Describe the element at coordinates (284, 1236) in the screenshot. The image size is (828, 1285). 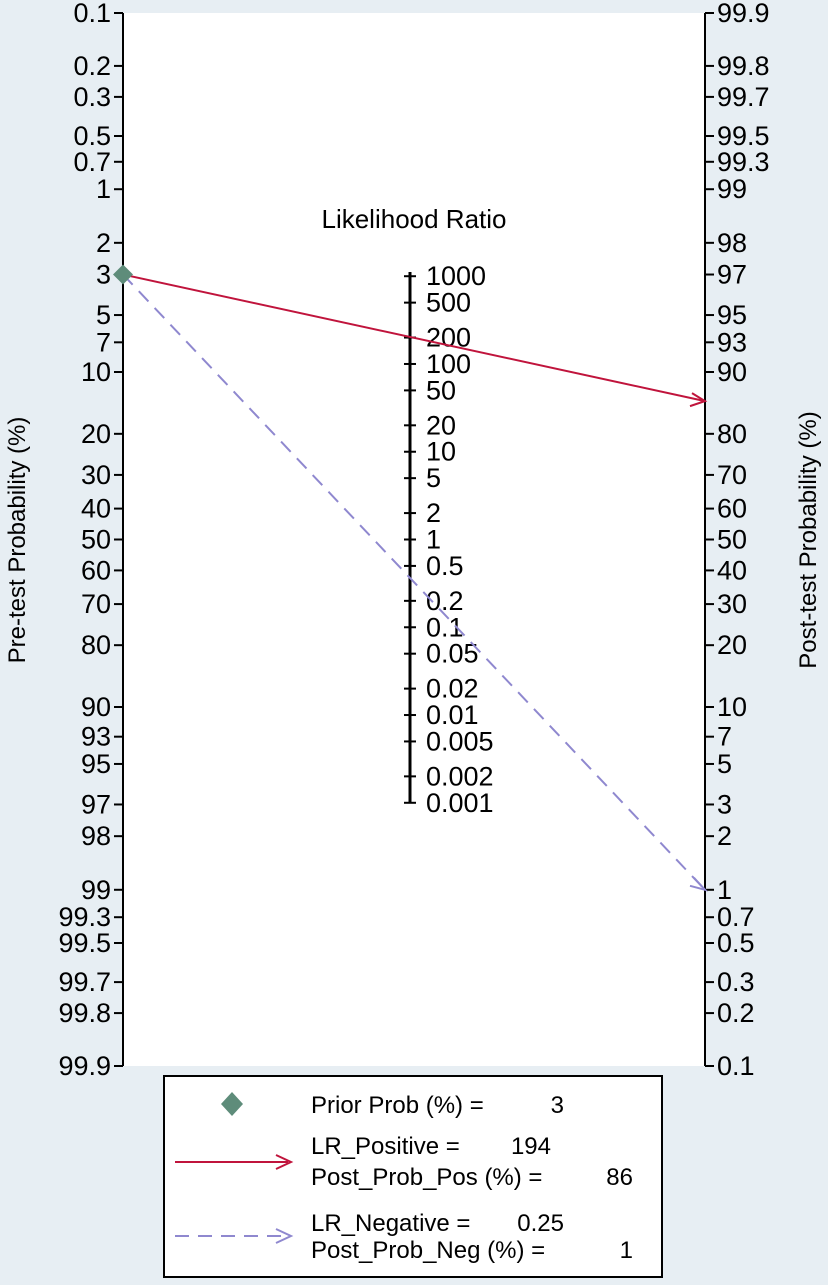
I see `legend-negative-arrowhead` at that location.